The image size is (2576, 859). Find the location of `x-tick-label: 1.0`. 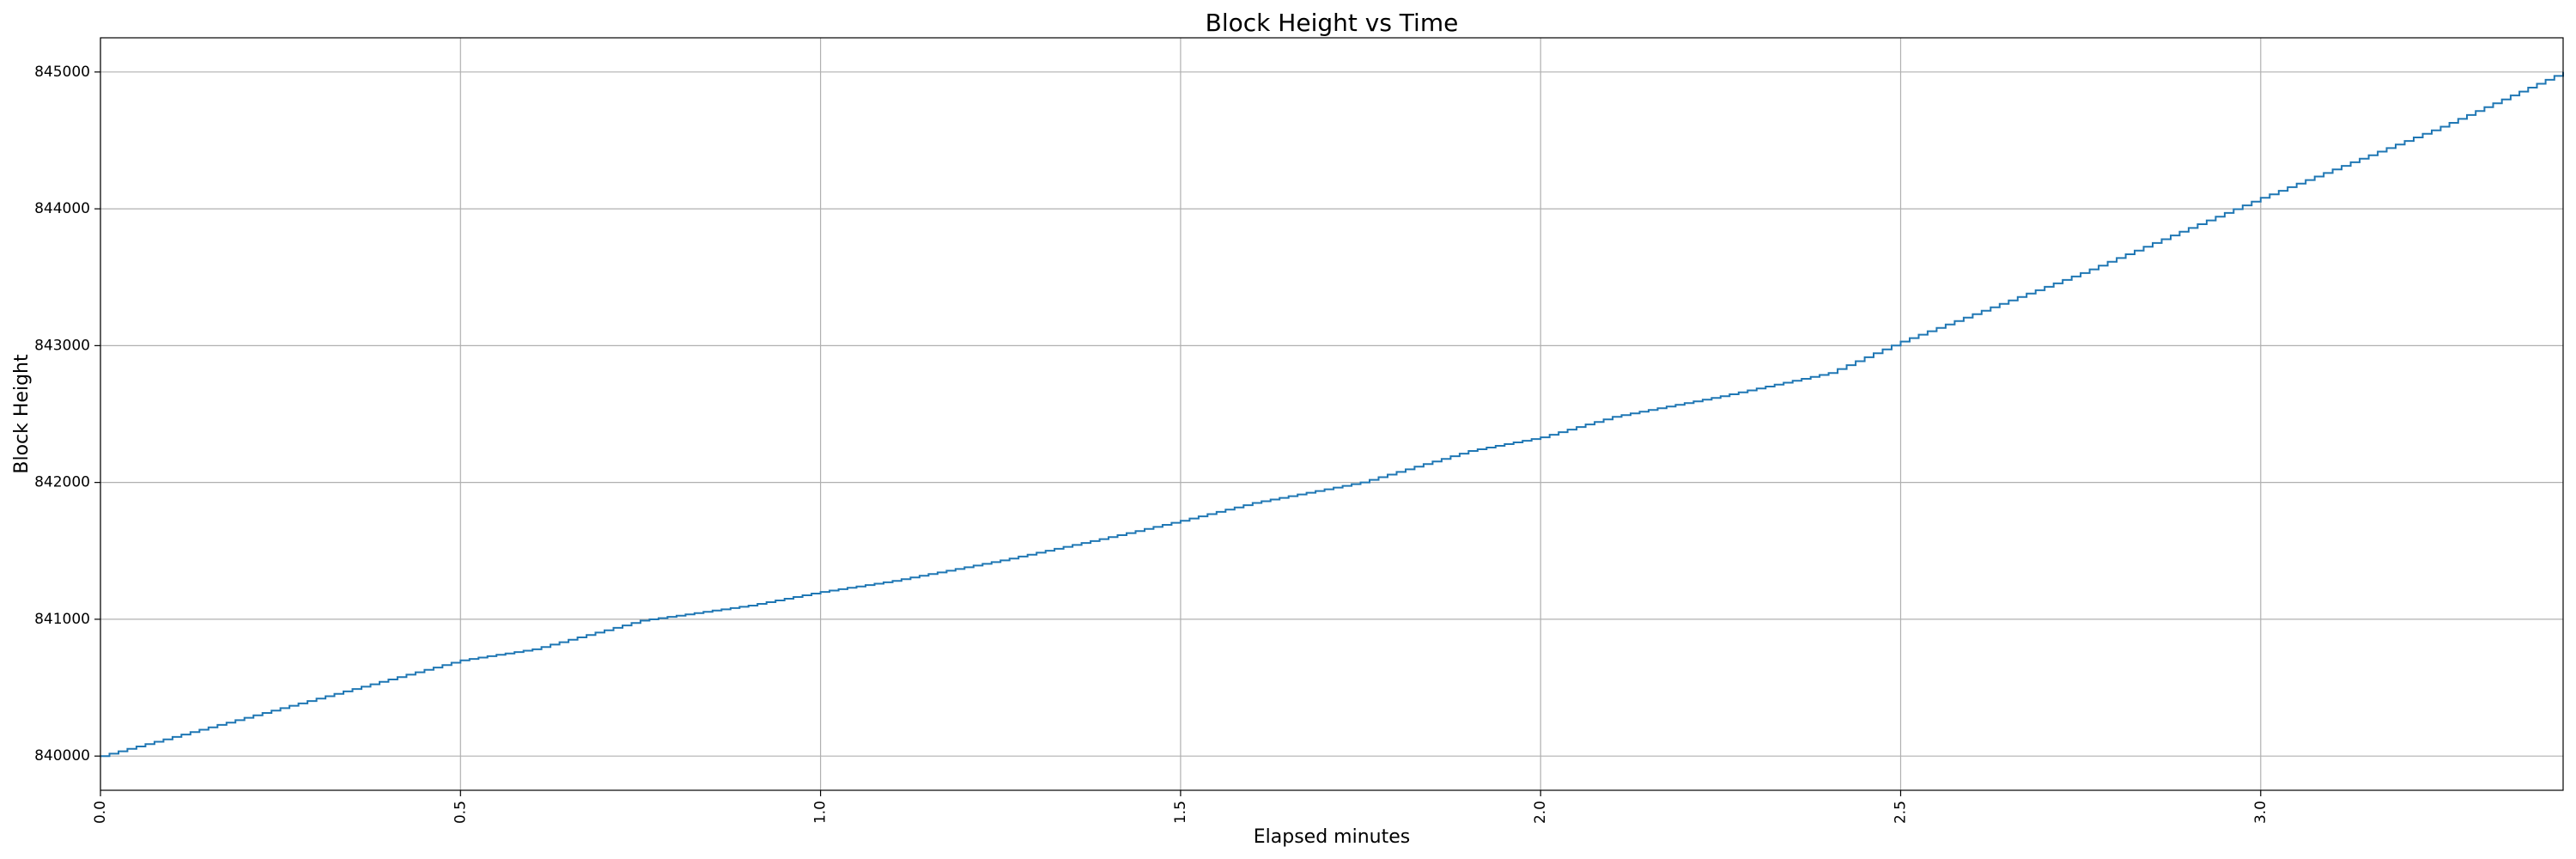

x-tick-label: 1.0 is located at coordinates (821, 812).